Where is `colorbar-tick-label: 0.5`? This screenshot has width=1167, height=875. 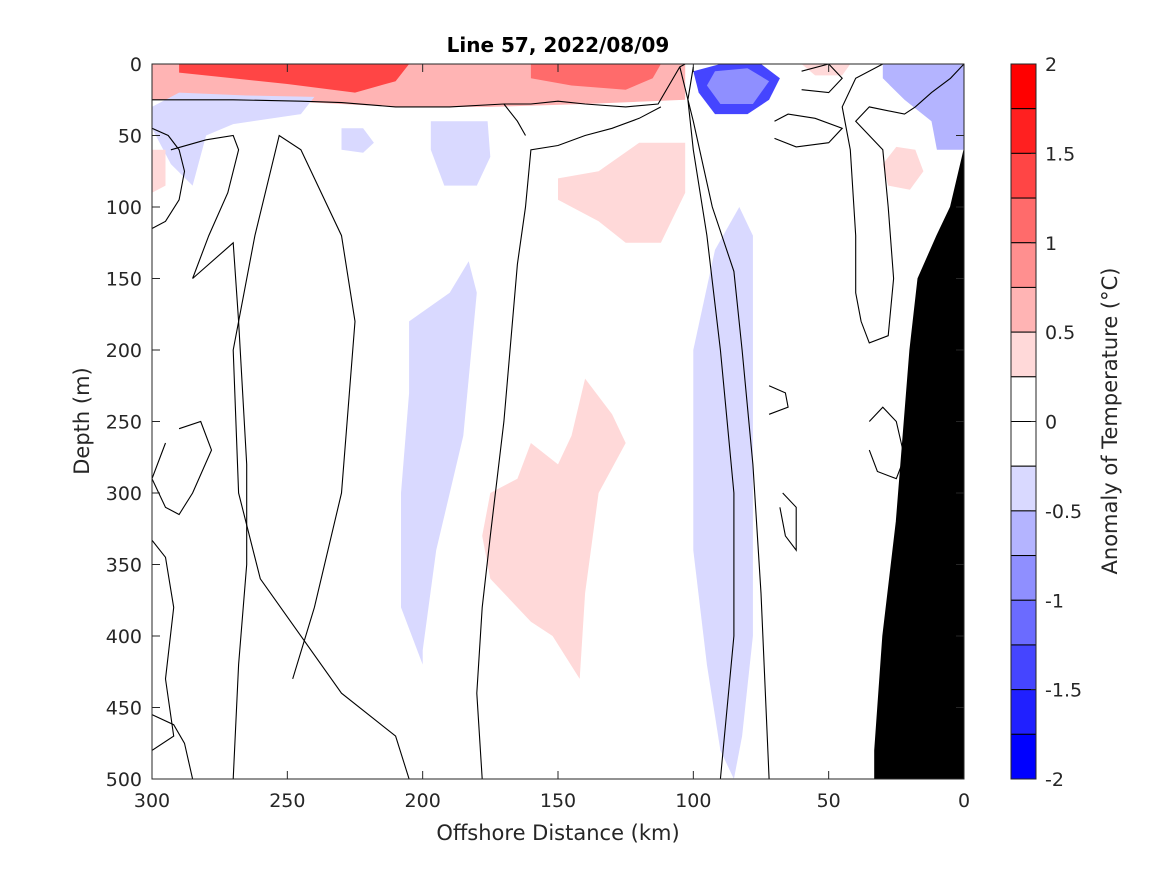
colorbar-tick-label: 0.5 is located at coordinates (1060, 333).